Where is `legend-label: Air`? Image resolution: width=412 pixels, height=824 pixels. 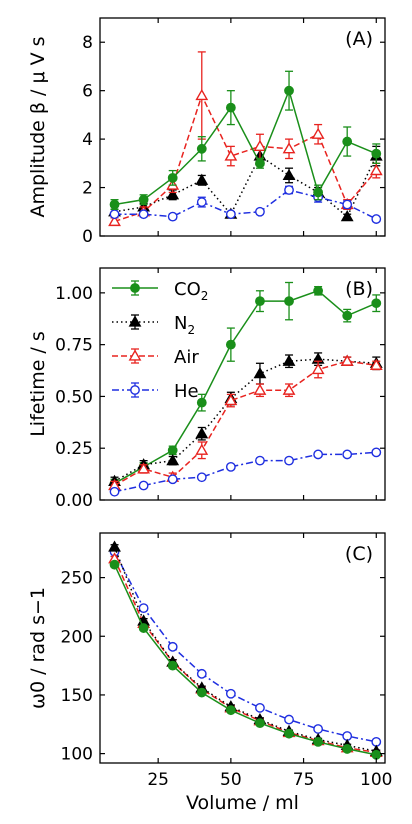 legend-label: Air is located at coordinates (186, 357).